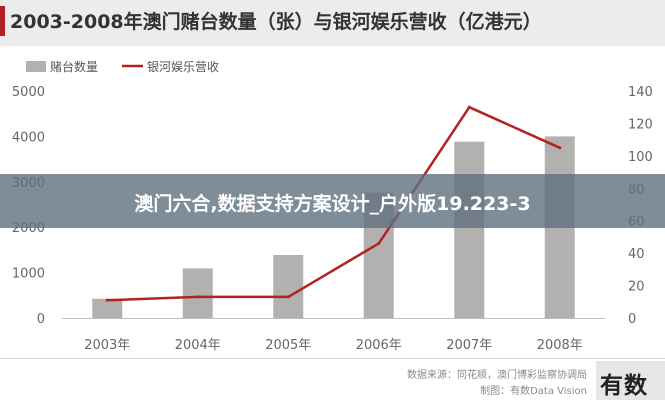  What do you see at coordinates (624, 386) in the screenshot?
I see `brand-logo-text: 有数` at bounding box center [624, 386].